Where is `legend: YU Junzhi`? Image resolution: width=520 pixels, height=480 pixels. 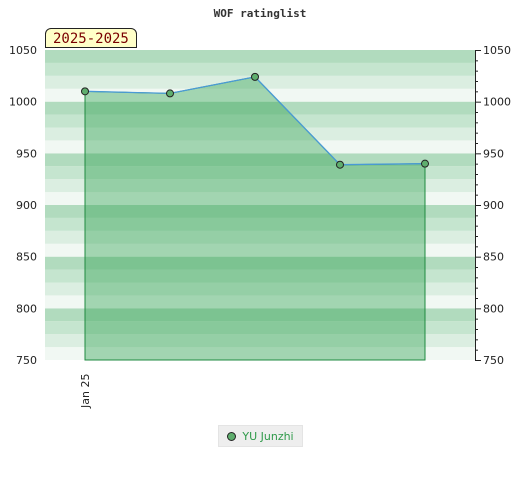
legend: YU Junzhi is located at coordinates (260, 436).